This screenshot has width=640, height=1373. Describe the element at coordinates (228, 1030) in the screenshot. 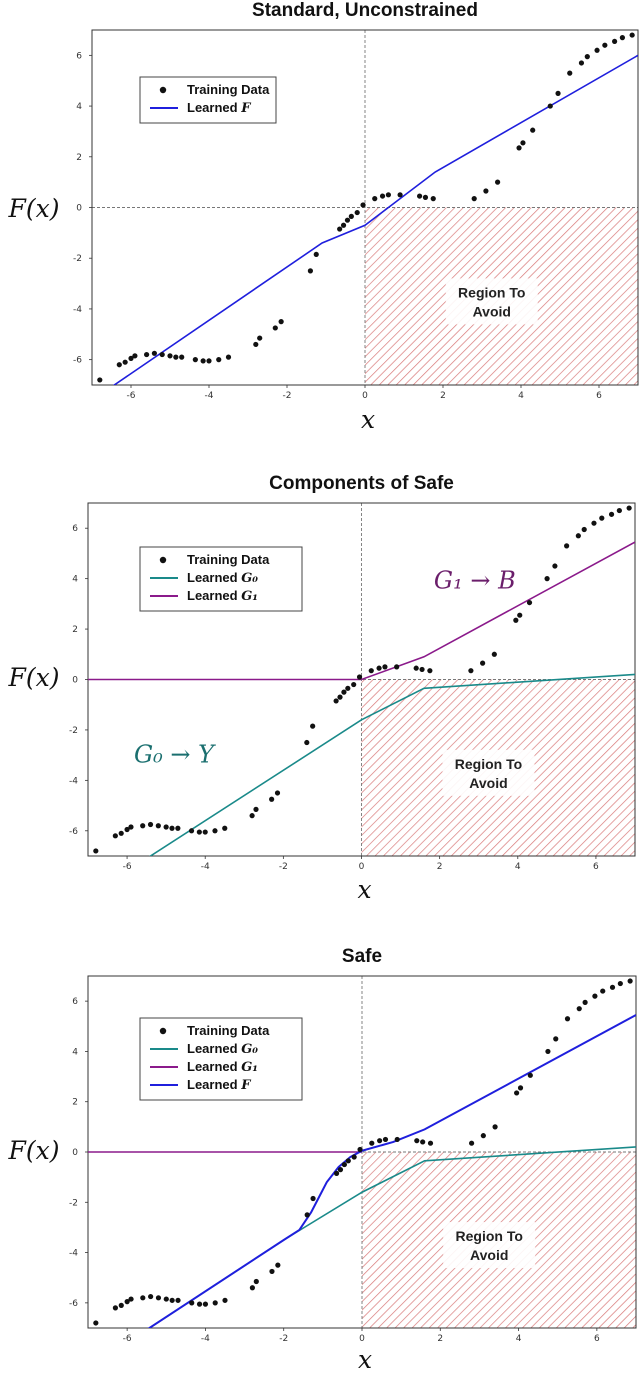

I see `legend-entry-label: Training Data` at that location.